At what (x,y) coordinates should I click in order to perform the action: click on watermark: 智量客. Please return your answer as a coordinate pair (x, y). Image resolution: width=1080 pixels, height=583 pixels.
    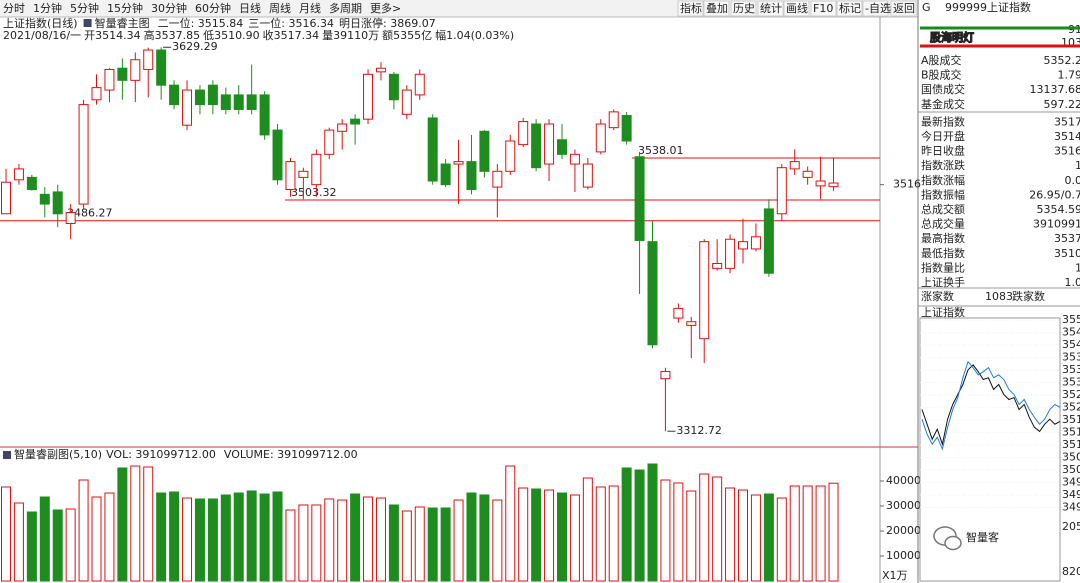
    Looking at the image, I should click on (982, 537).